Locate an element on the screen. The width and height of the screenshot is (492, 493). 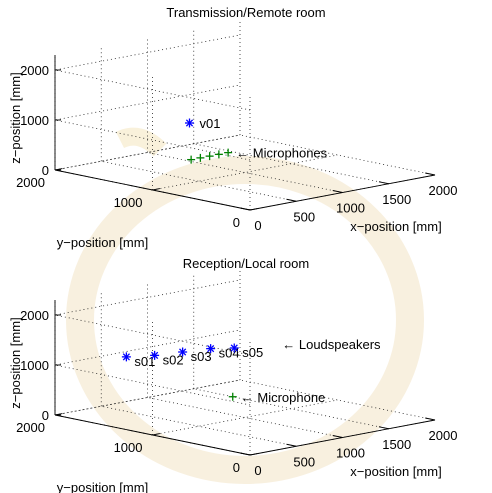
point-label: v01 is located at coordinates (210, 123).